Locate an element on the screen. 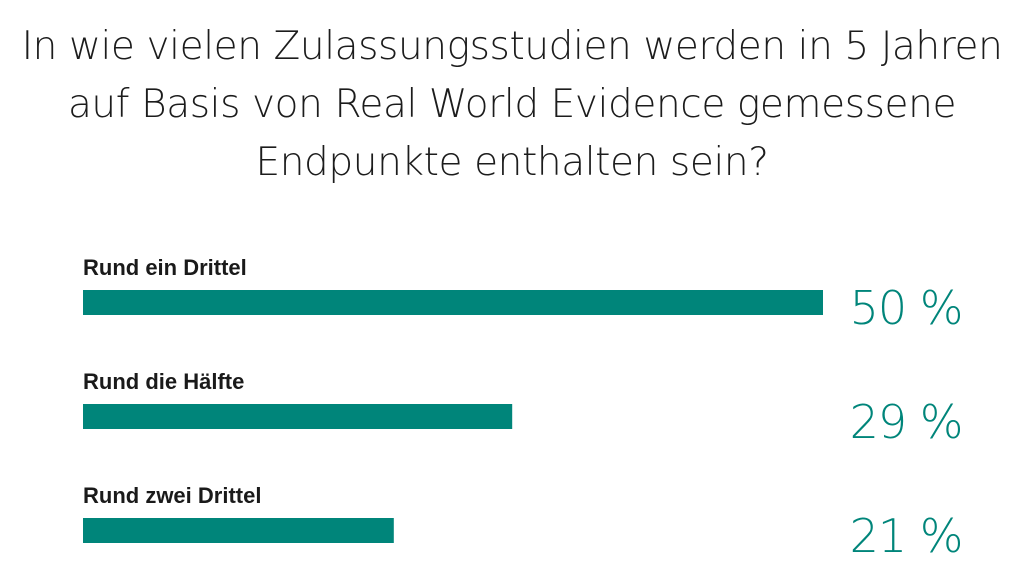  value-label: 29 % is located at coordinates (906, 422).